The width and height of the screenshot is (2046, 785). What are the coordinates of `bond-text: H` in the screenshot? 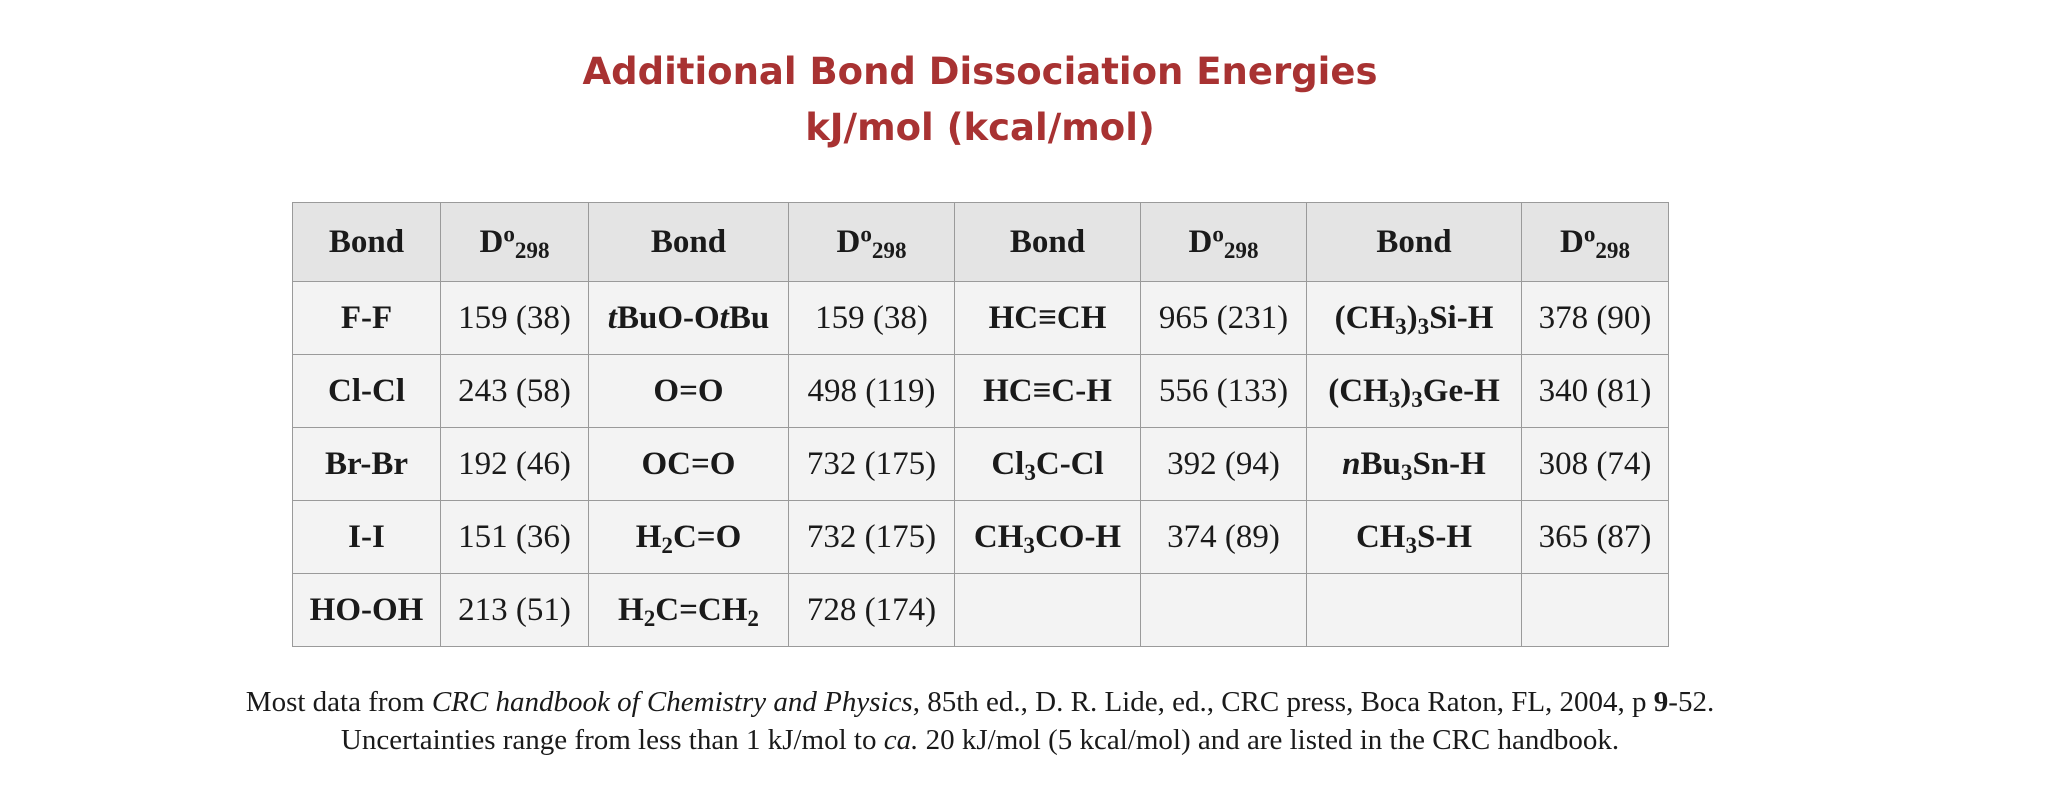 It's located at (631, 609).